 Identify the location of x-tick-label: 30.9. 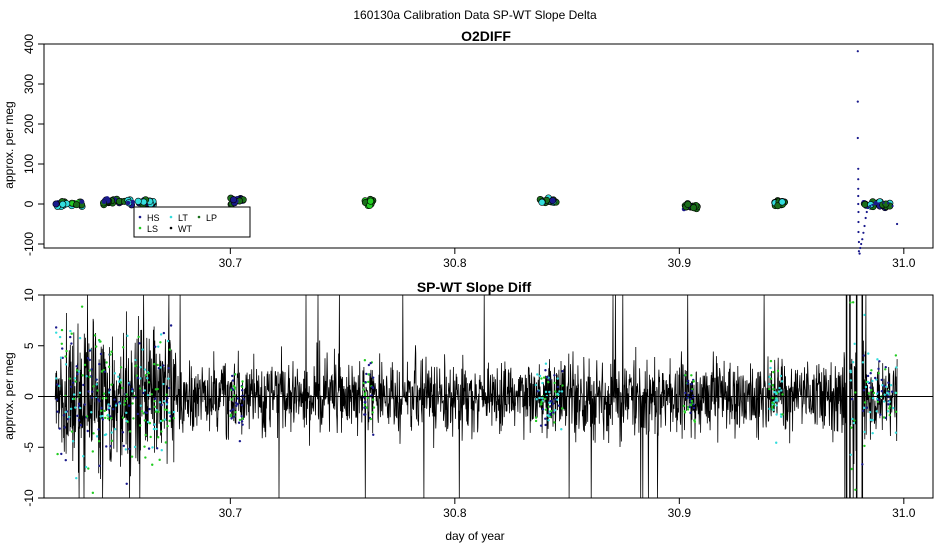
(680, 263).